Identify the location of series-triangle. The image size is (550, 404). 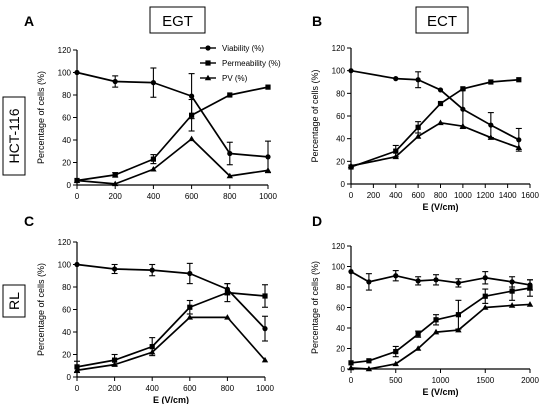
(172, 161).